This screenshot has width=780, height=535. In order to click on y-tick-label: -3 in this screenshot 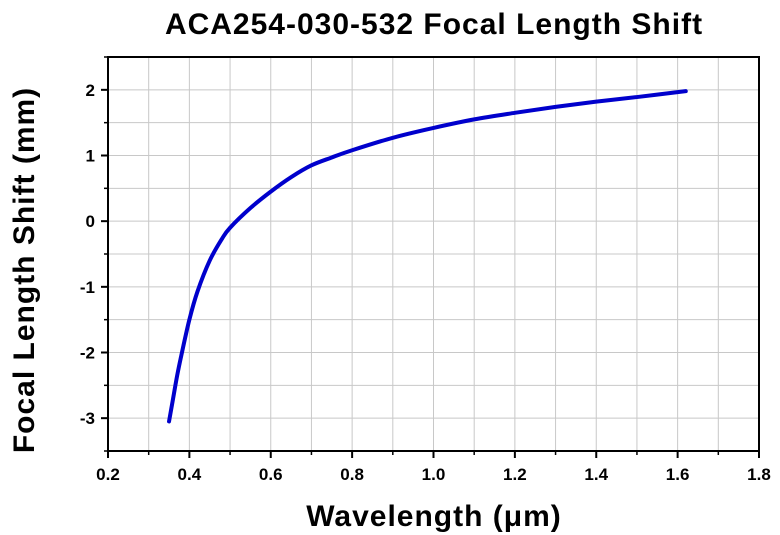, I will do `click(87, 418)`.